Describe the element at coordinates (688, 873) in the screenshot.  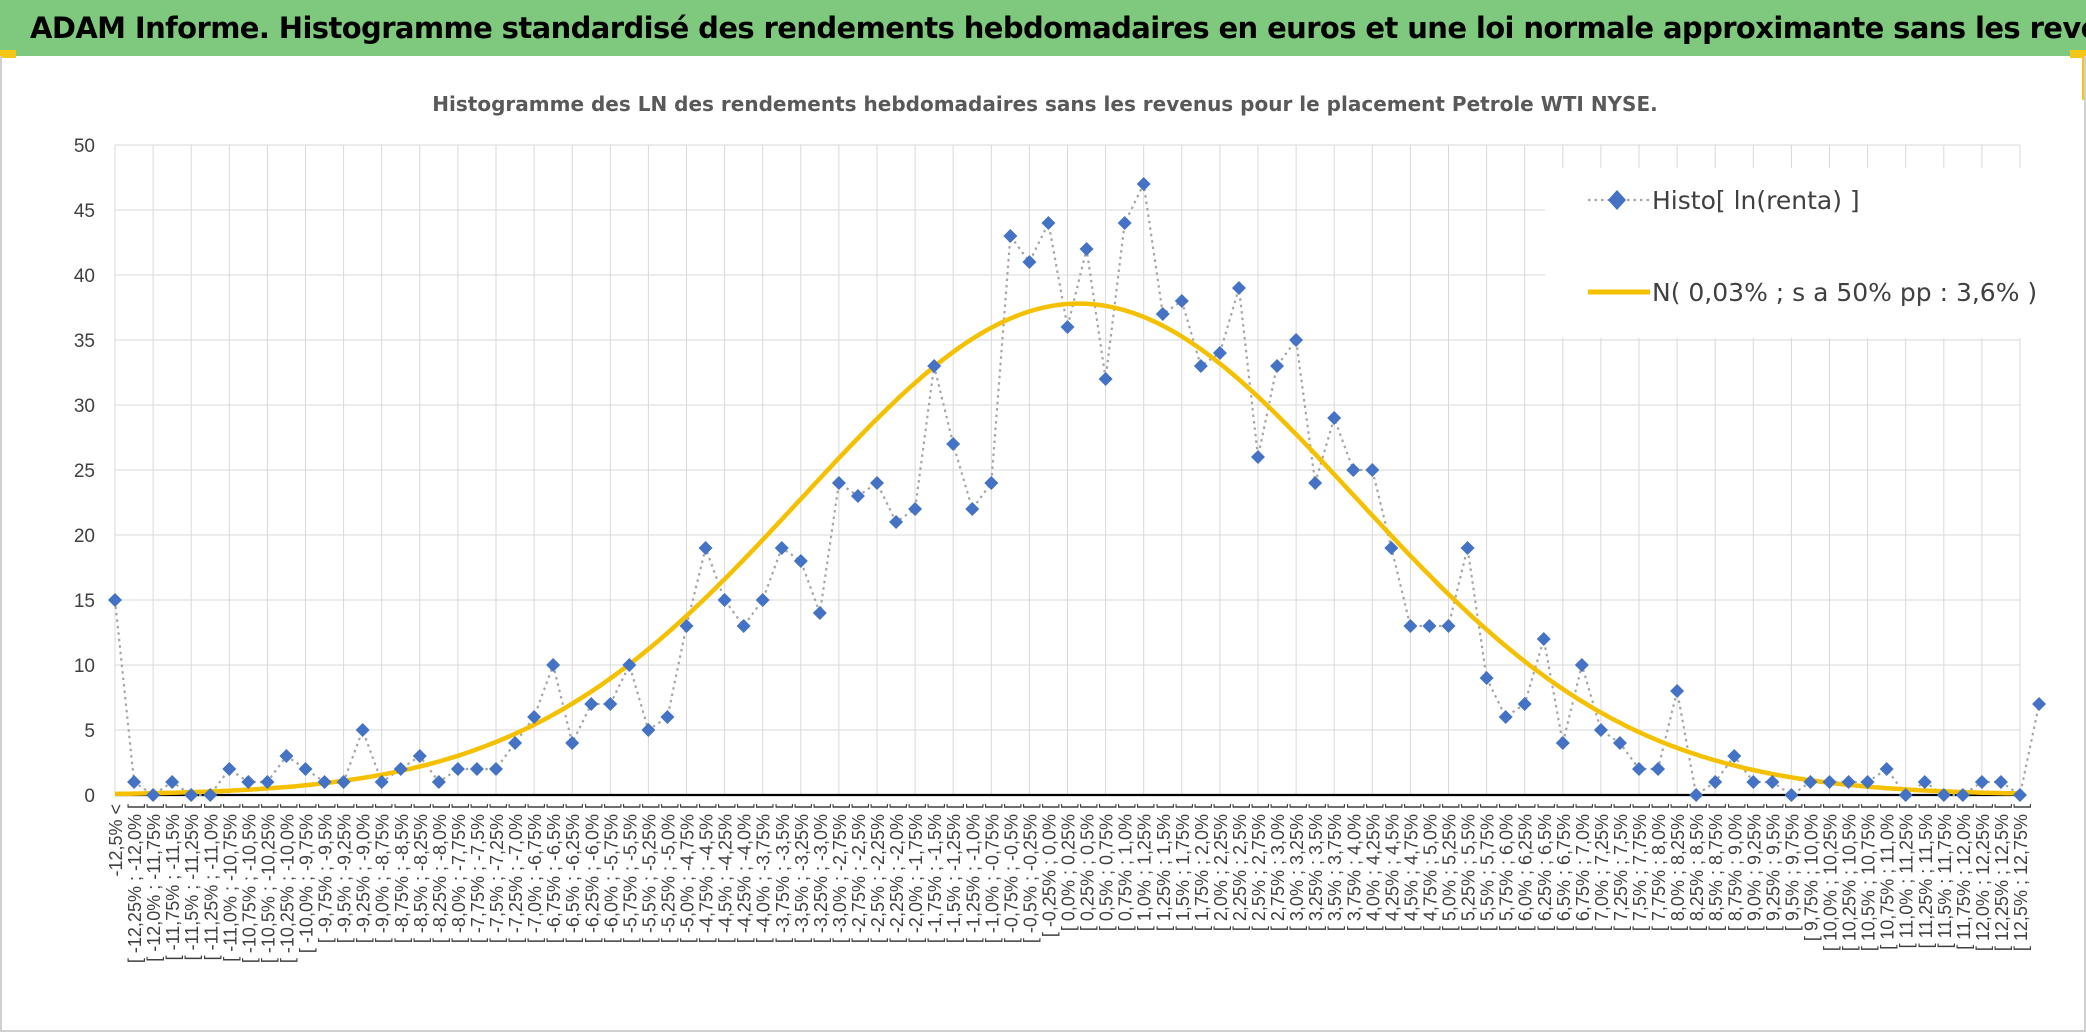
I see `x-tick-label: [ -5,0% ; -4,75% [` at that location.